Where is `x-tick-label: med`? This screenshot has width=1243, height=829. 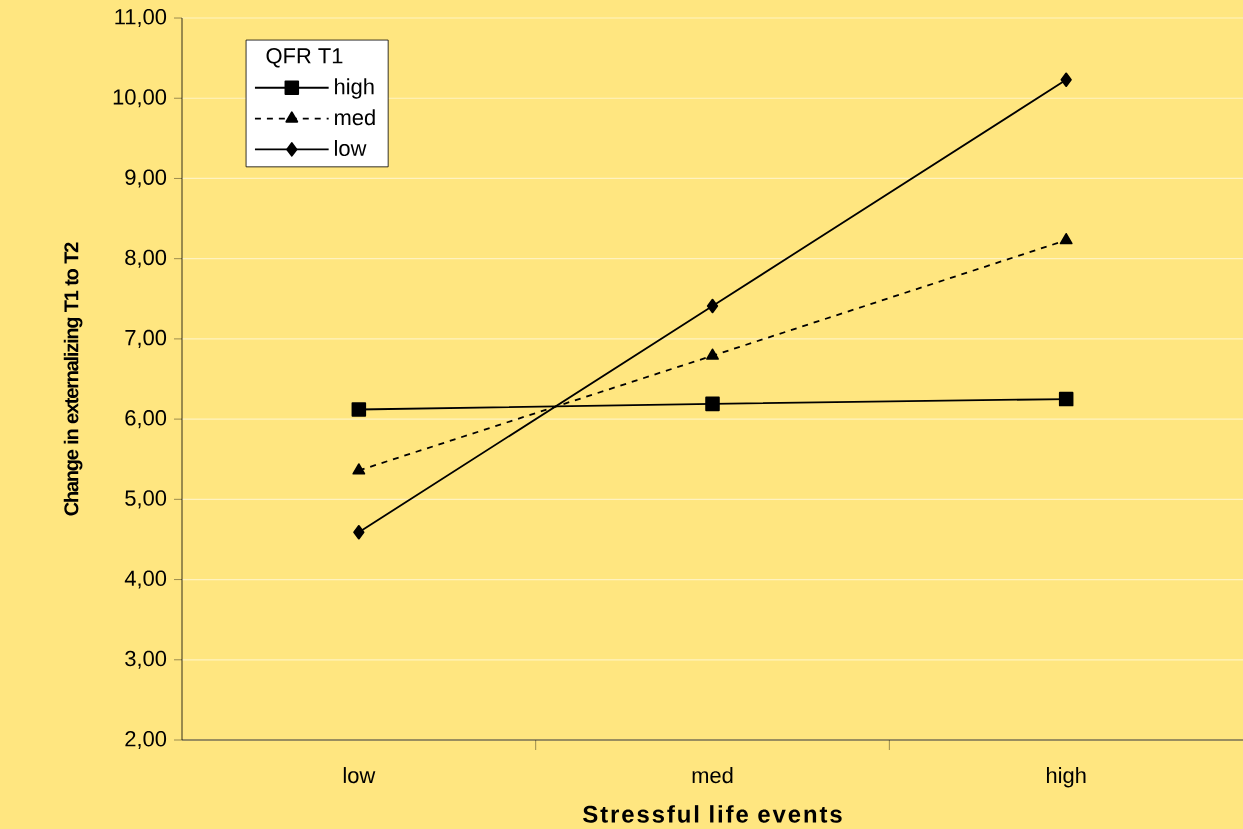
x-tick-label: med is located at coordinates (712, 775).